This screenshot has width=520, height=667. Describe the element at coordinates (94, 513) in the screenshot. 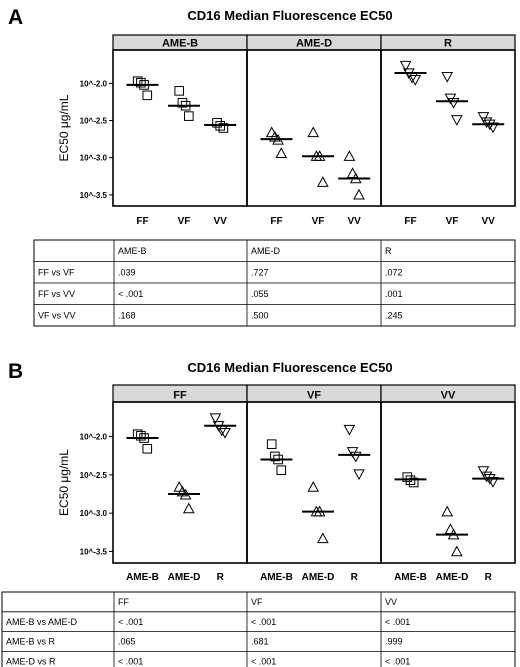

I see `y-tick-label: 10^-3.0` at that location.